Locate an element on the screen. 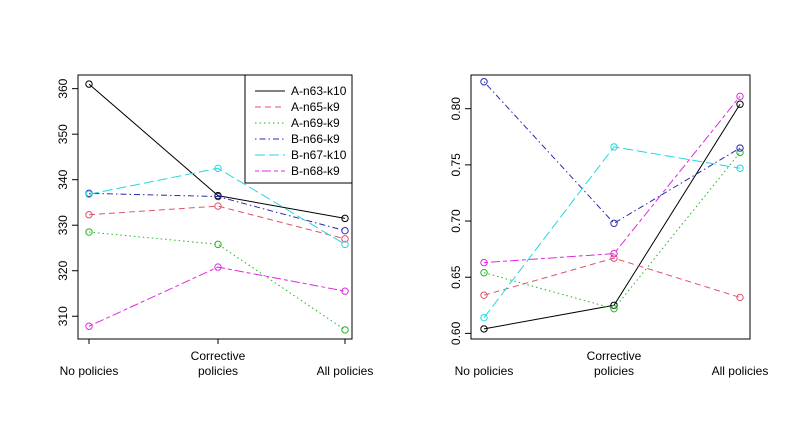 The width and height of the screenshot is (792, 443). y-tick-label: 340 is located at coordinates (63, 179).